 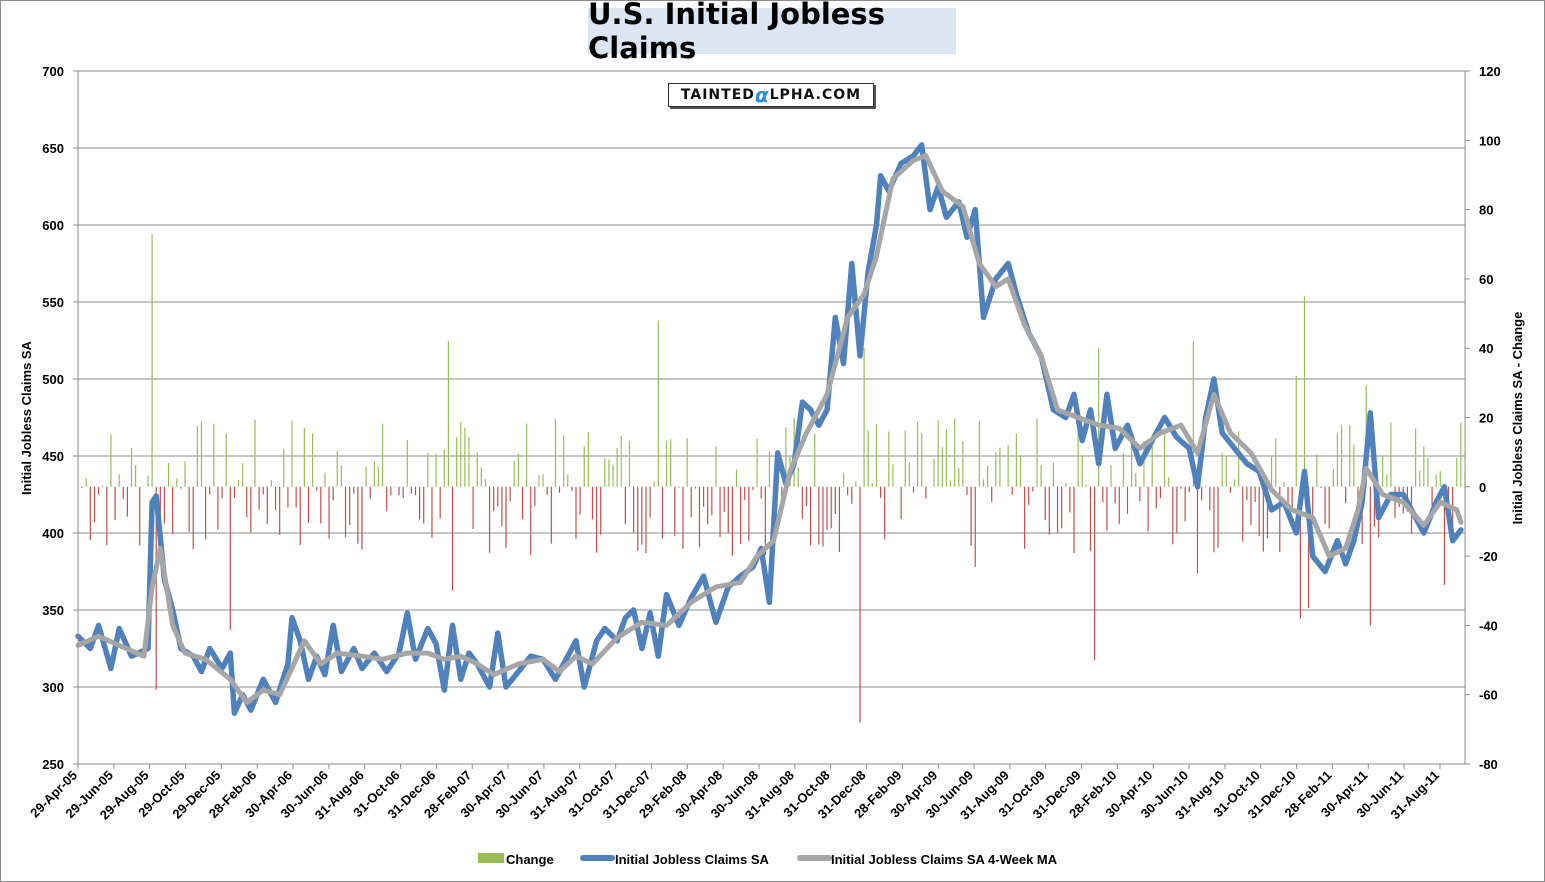 I want to click on y2-axis-title: Initial Jobless Claims SA - Change, so click(x=1517, y=418).